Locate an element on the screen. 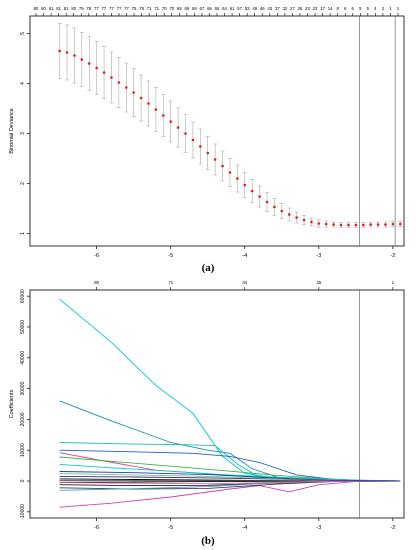 The width and height of the screenshot is (416, 550). y-tick-label: 10000 is located at coordinates (23, 450).